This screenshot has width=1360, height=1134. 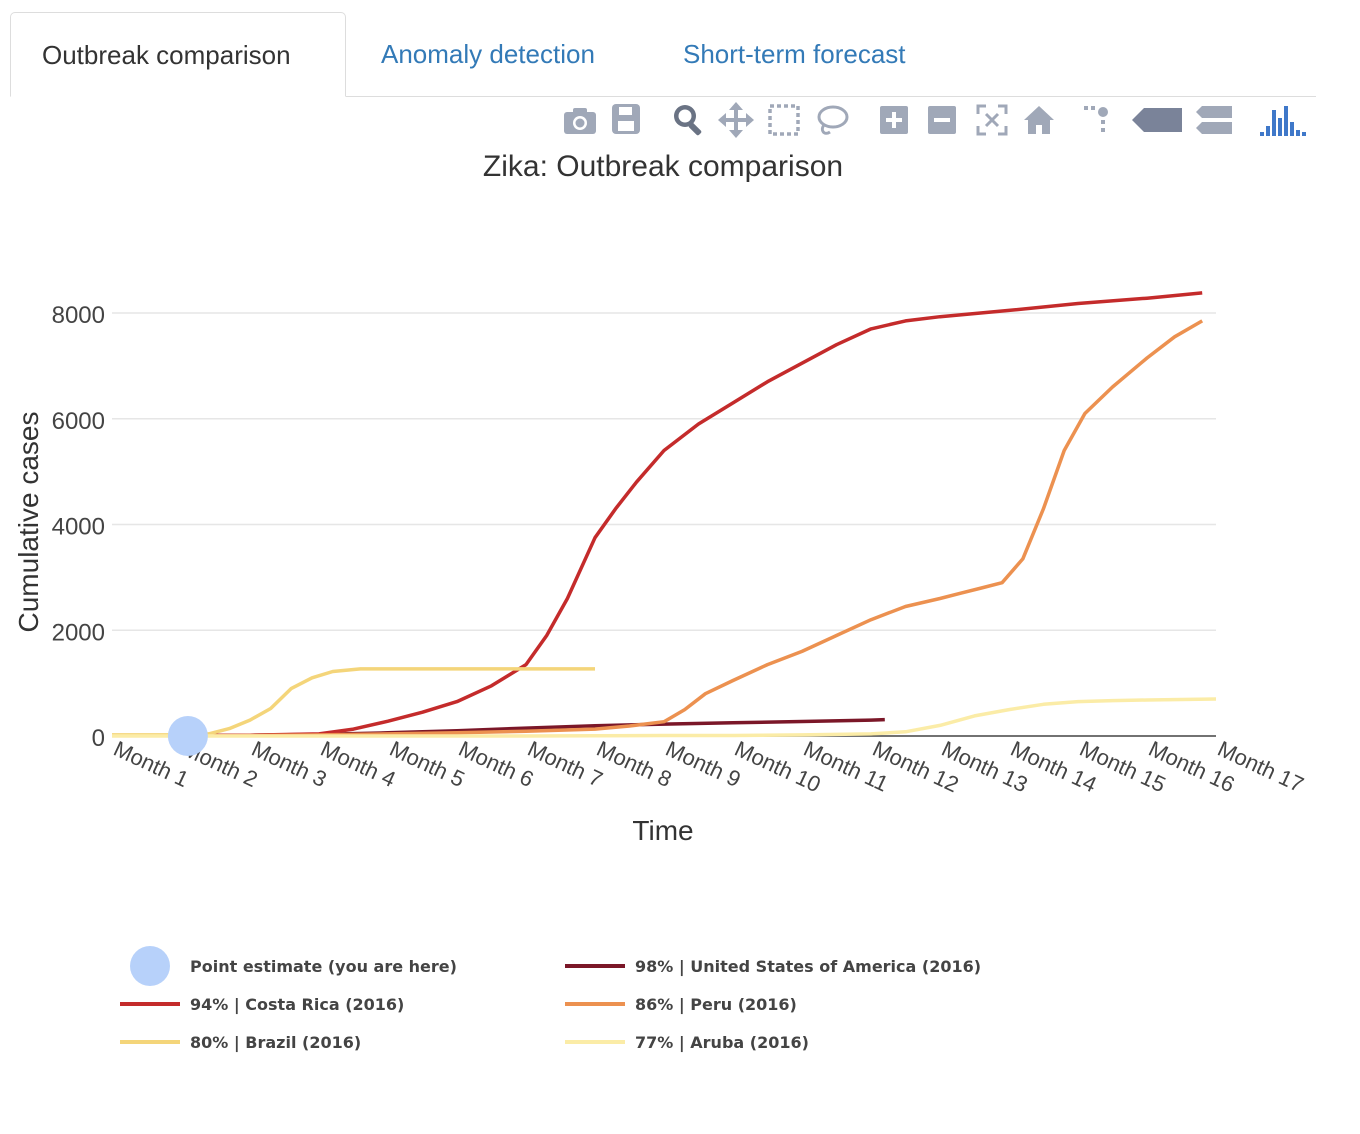 What do you see at coordinates (808, 967) in the screenshot?
I see `legend-label: 98% | United States of America (2016)` at bounding box center [808, 967].